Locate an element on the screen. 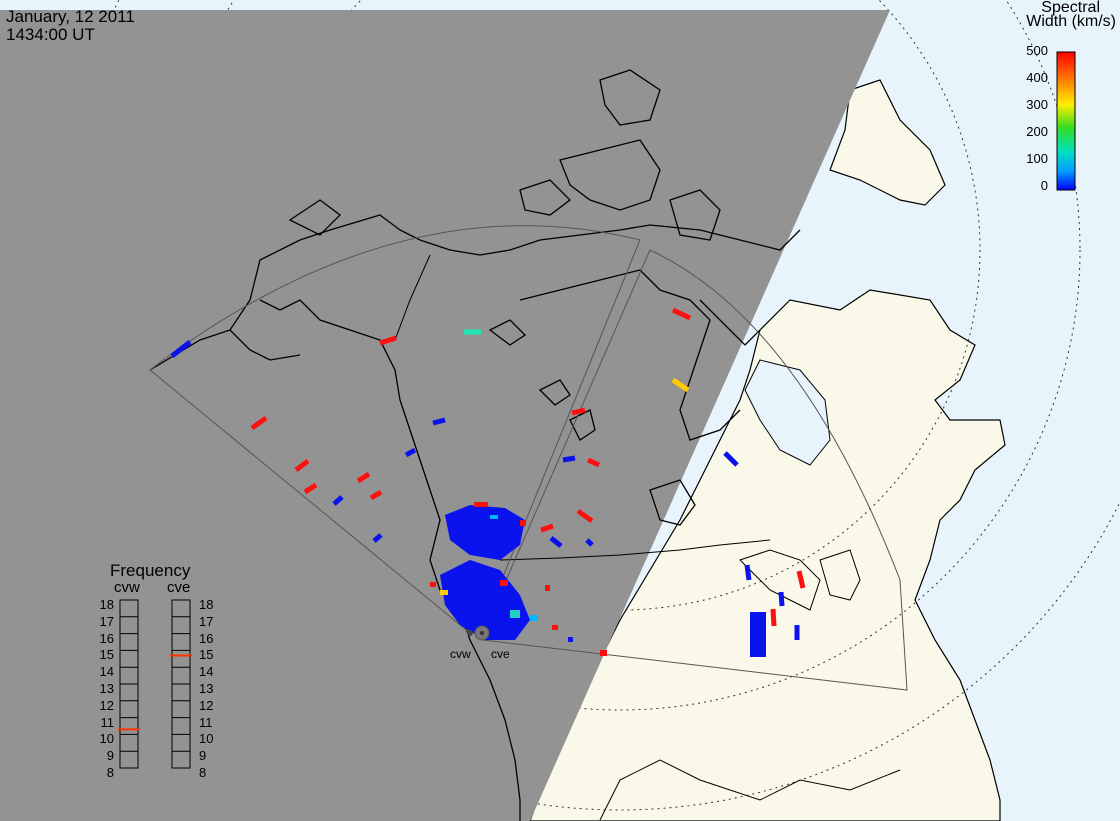  radar-site-cve-center is located at coordinates (482, 633).